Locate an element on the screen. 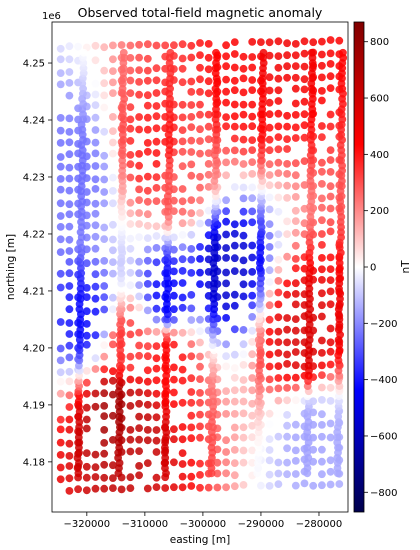 The width and height of the screenshot is (420, 550). y-tick-label: 4.21 is located at coordinates (34, 291).